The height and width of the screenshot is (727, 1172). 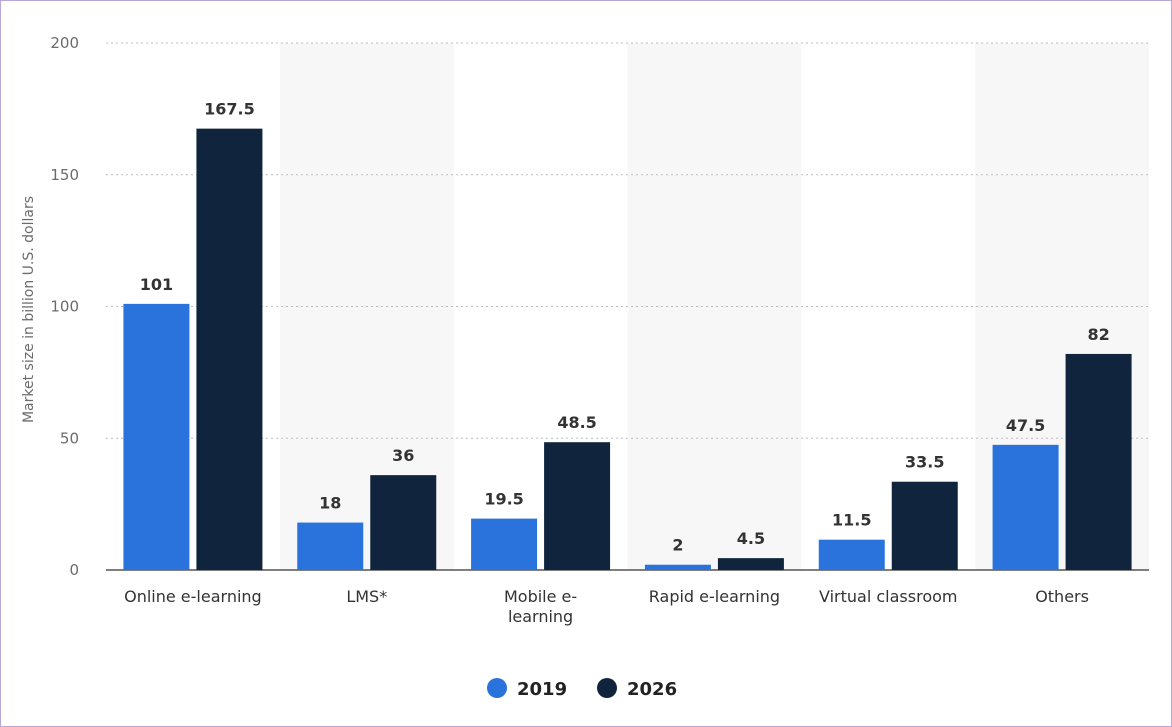 What do you see at coordinates (540, 596) in the screenshot?
I see `x-tick-label: Mobile e-` at bounding box center [540, 596].